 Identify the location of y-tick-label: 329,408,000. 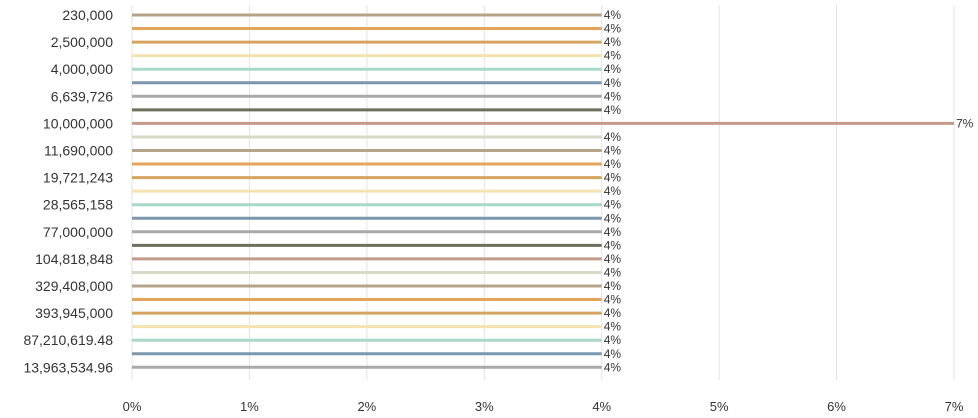
(74, 286).